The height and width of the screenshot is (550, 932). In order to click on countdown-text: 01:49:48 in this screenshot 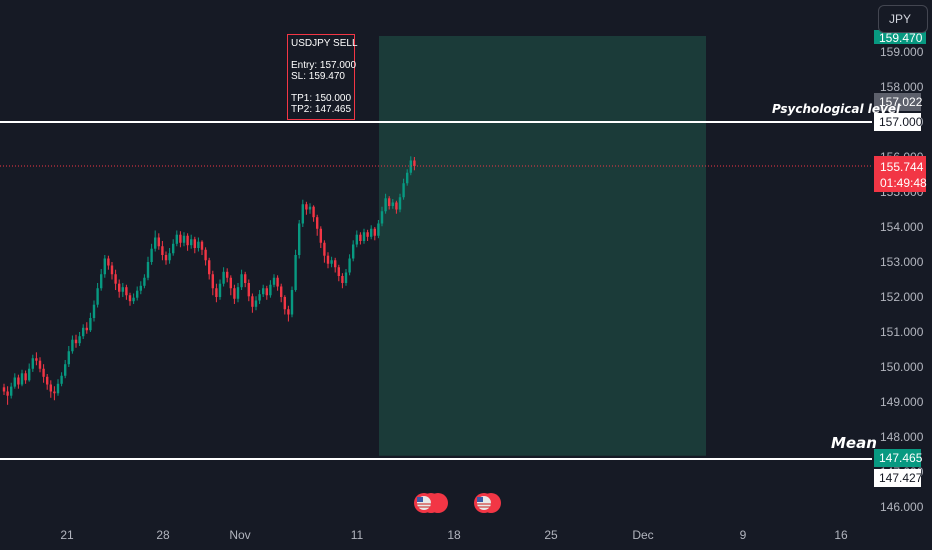, I will do `click(903, 183)`.